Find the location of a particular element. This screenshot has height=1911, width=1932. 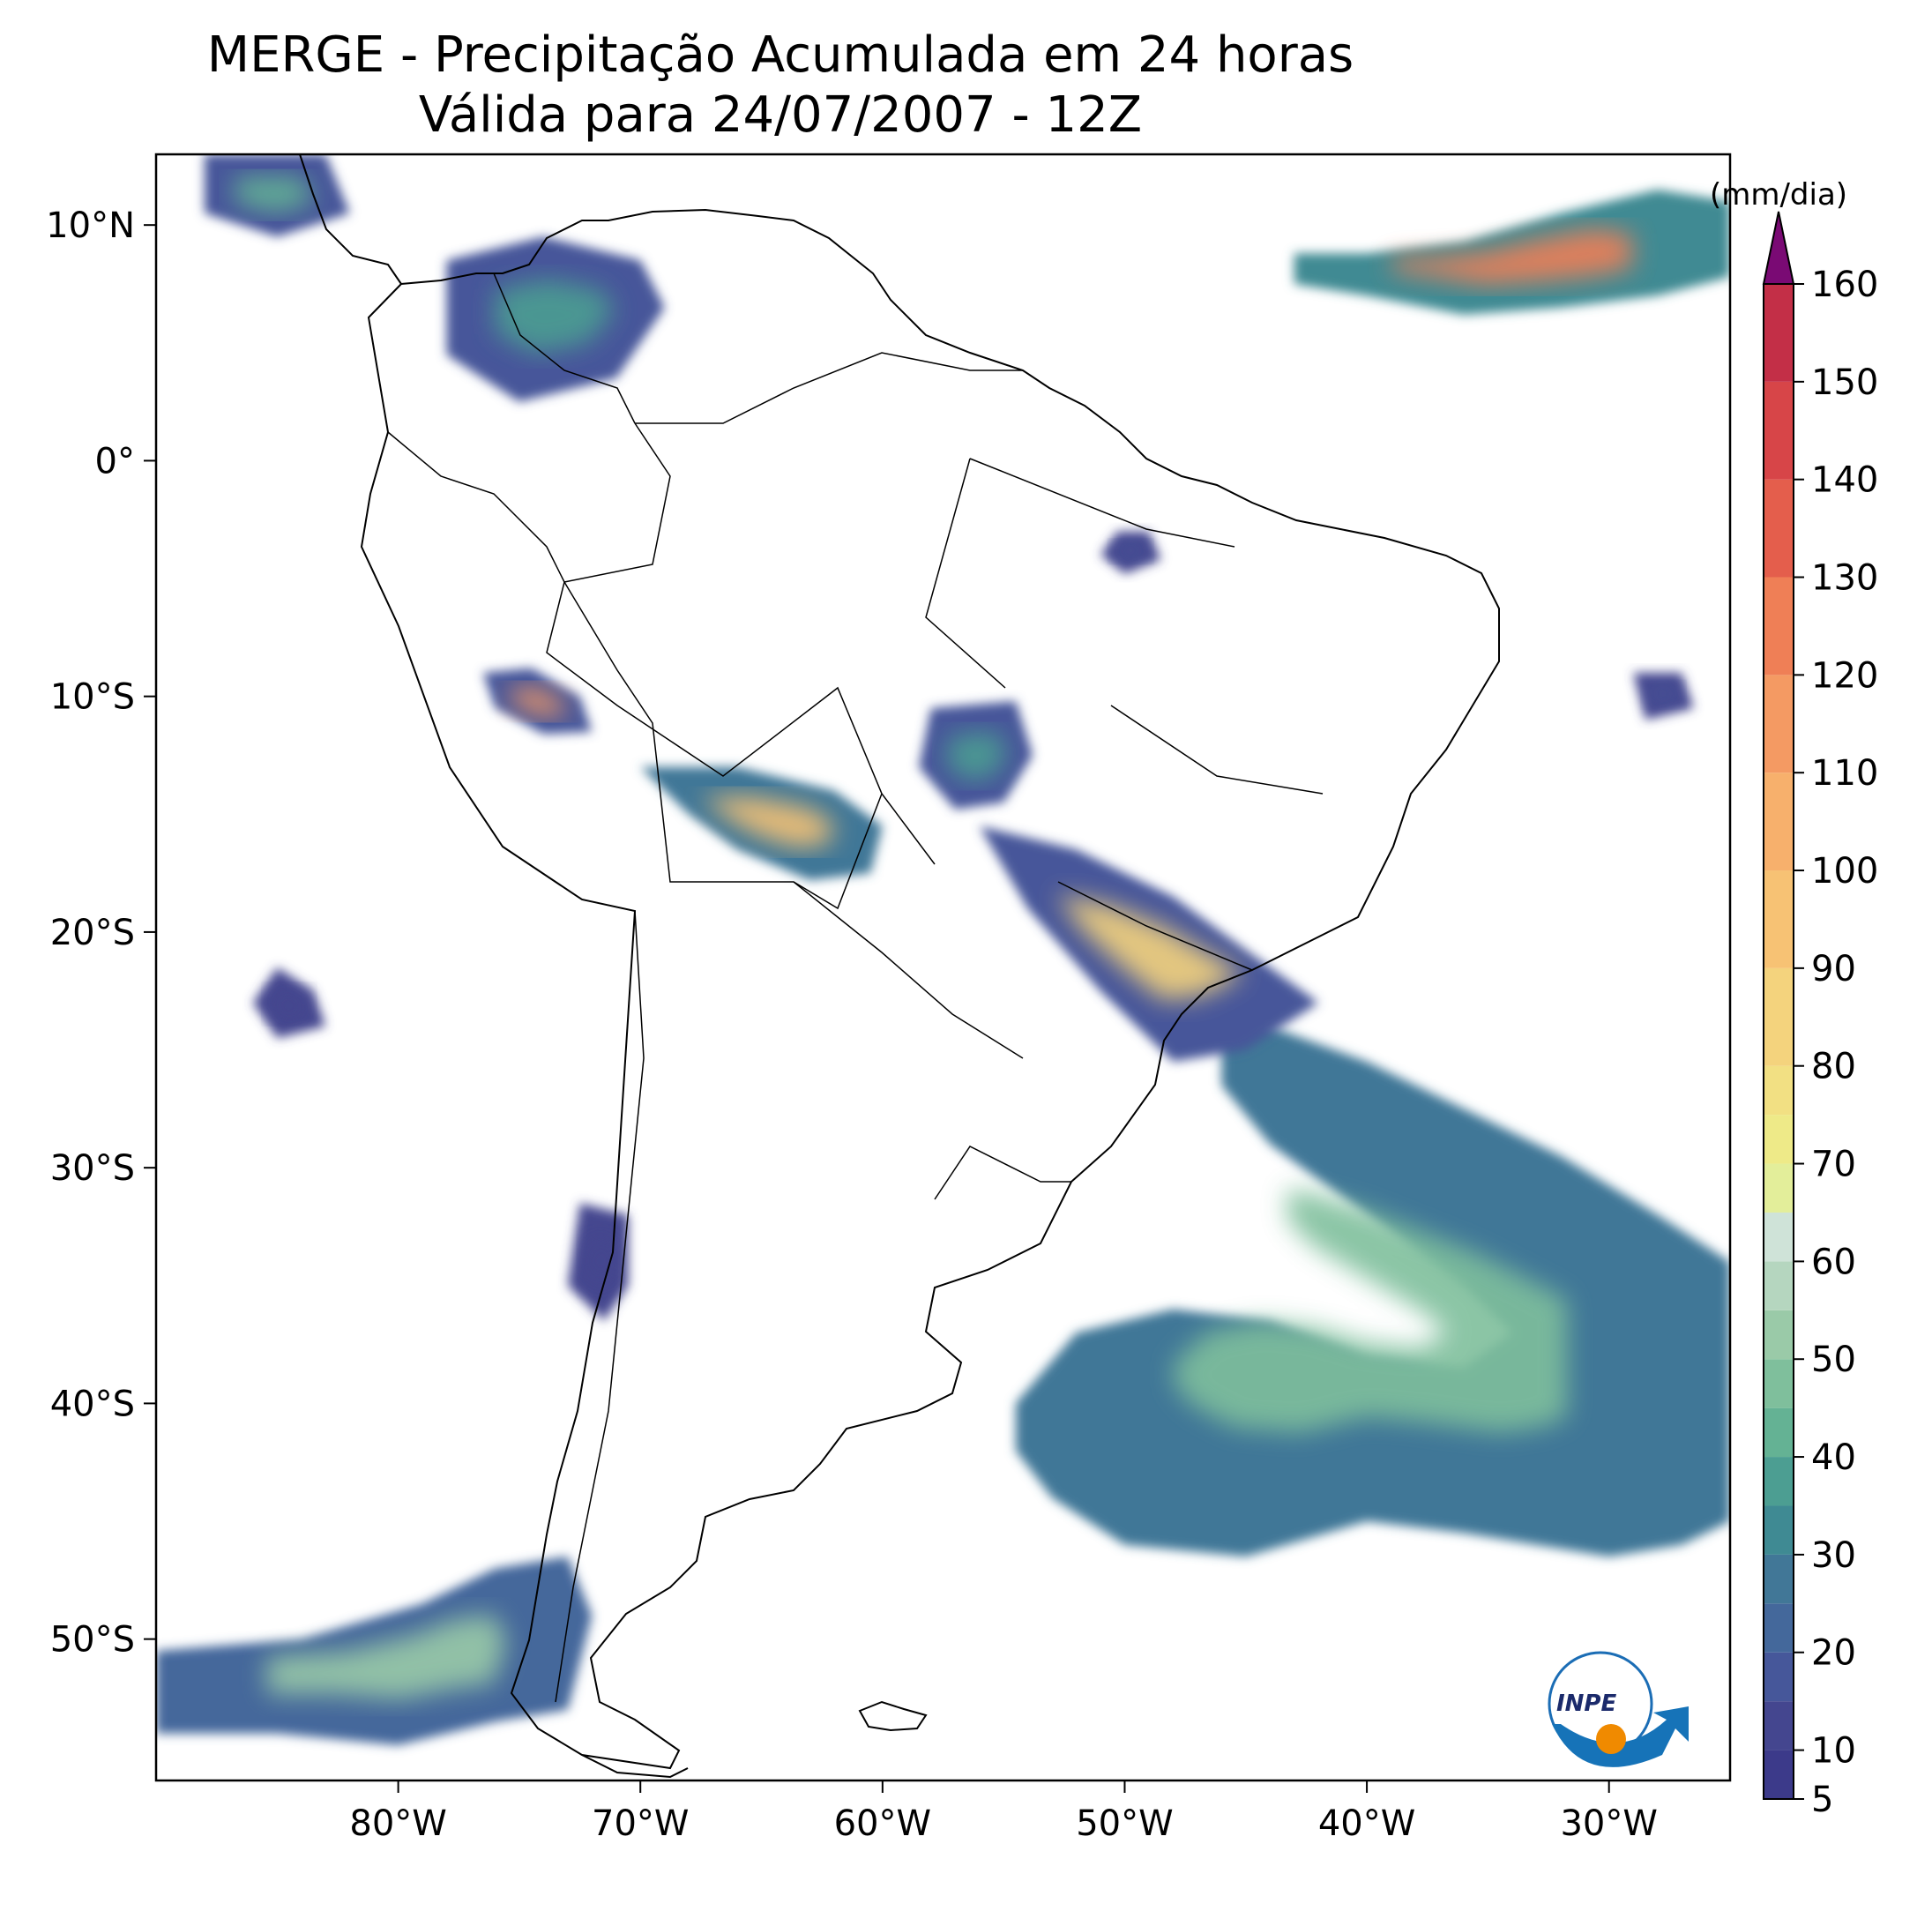

logo-sun-icon is located at coordinates (1611, 1739).